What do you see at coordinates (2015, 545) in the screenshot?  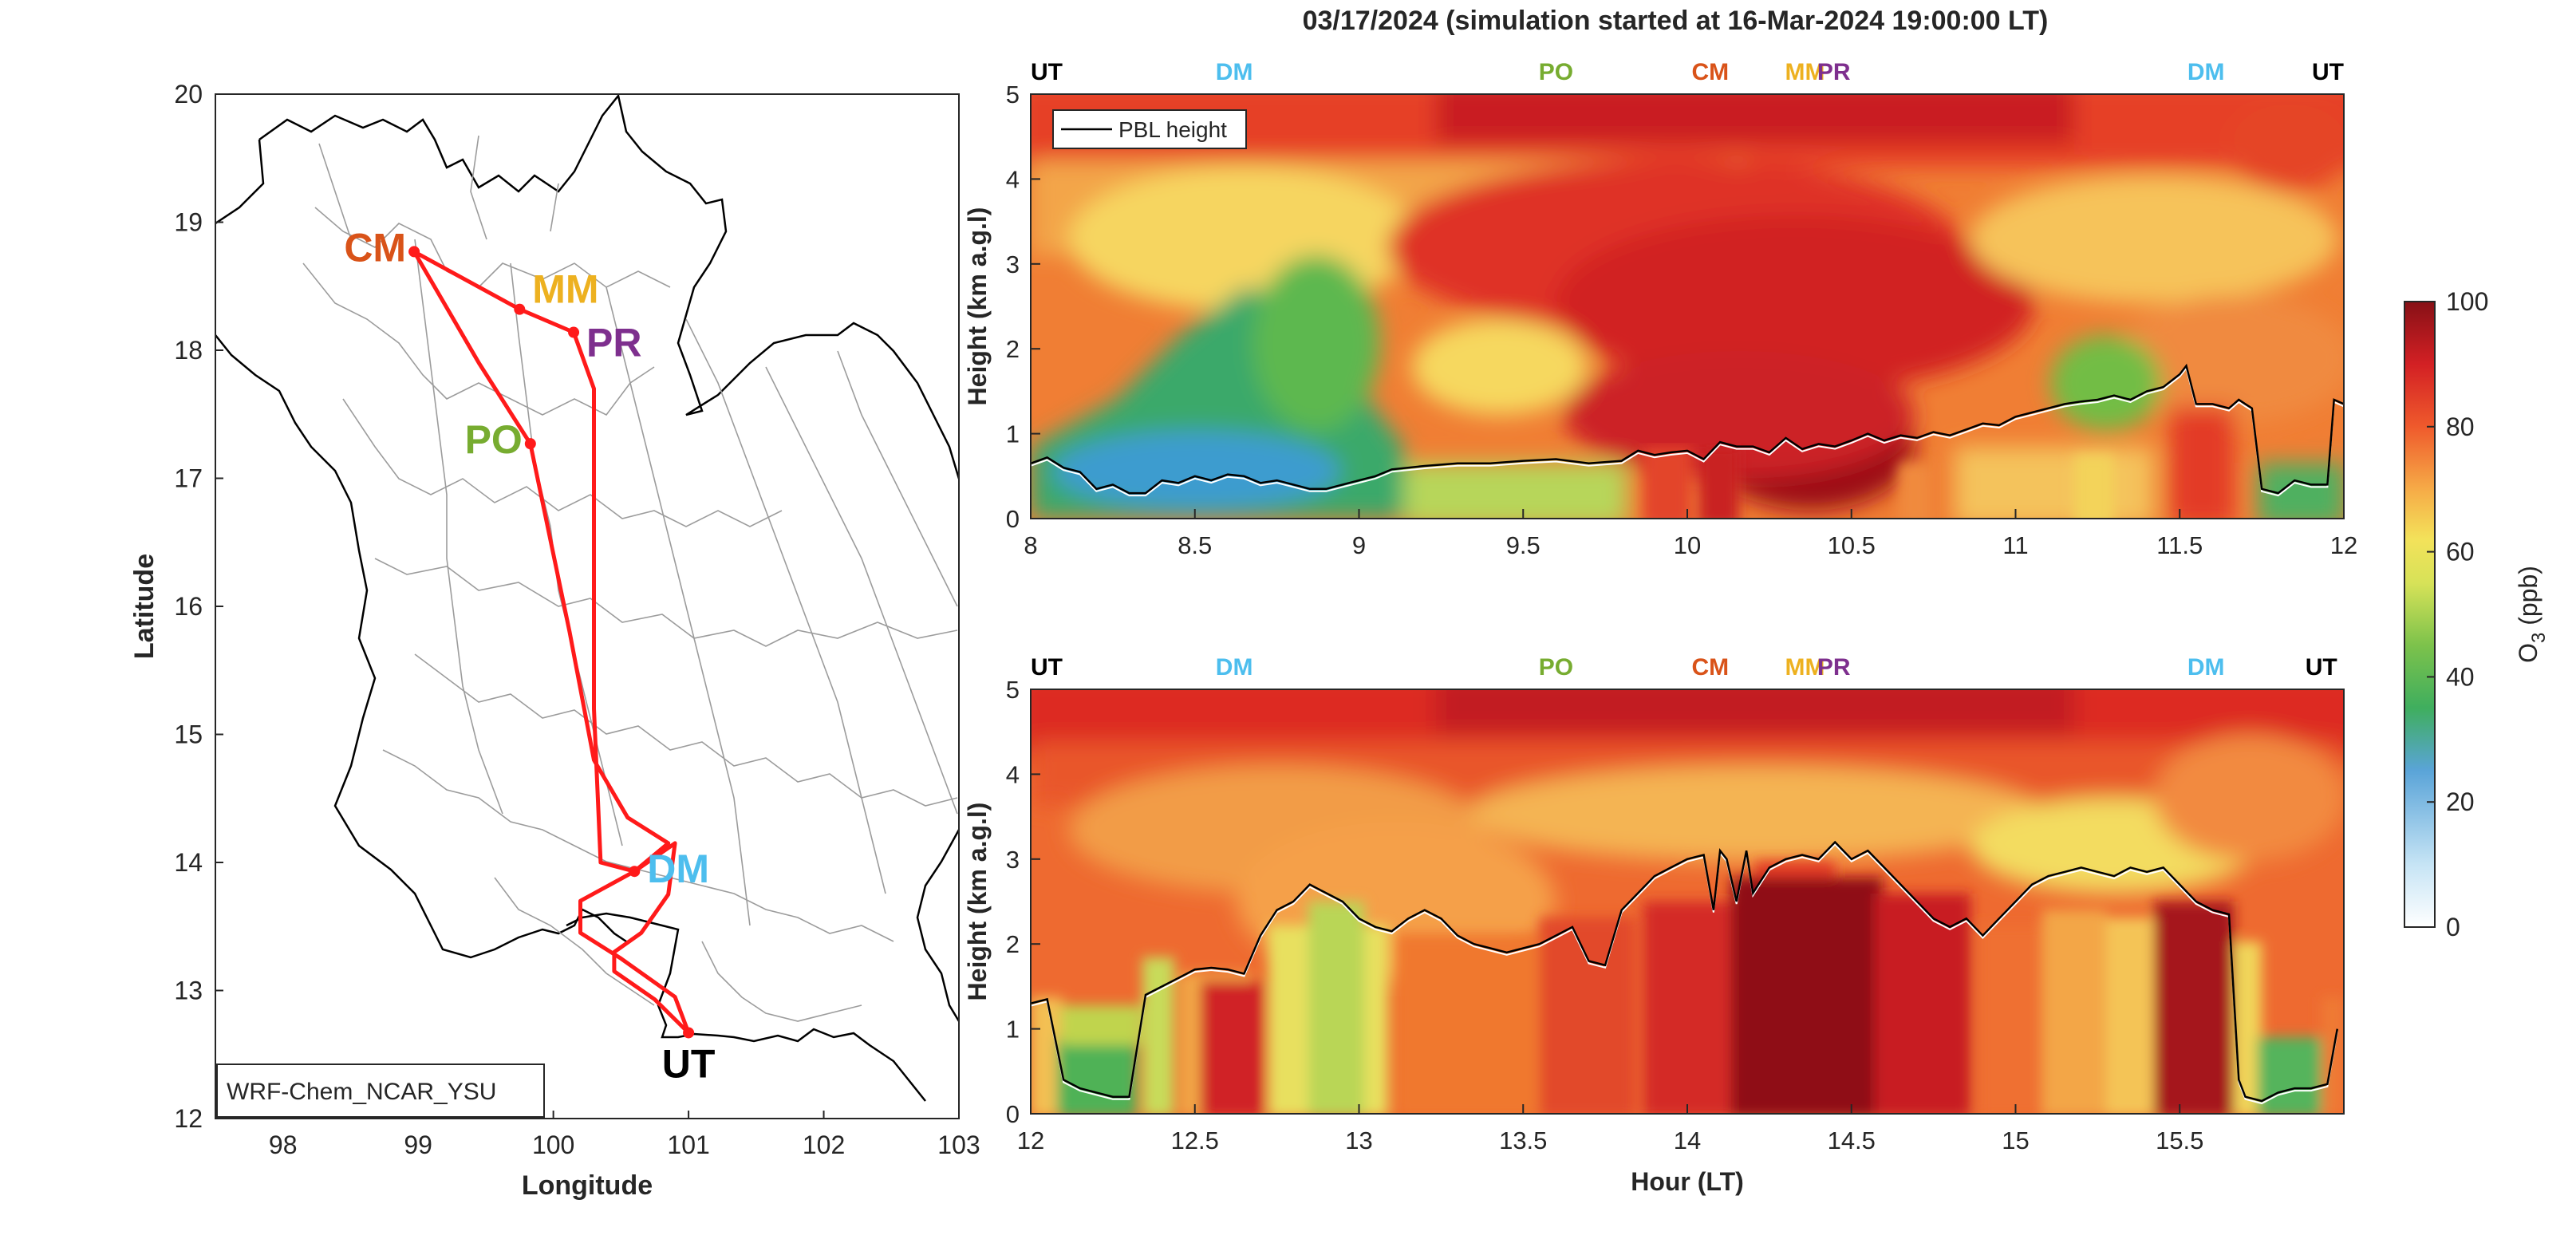 I see `xtick-label: 11` at bounding box center [2015, 545].